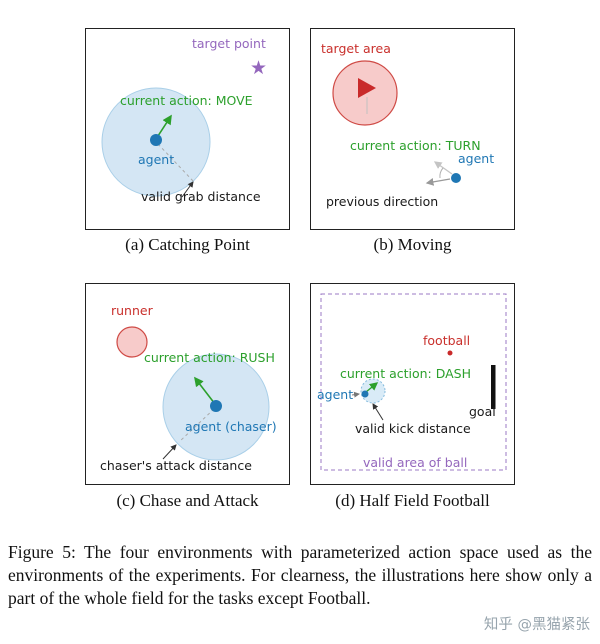  What do you see at coordinates (382, 201) in the screenshot?
I see `previous-direction-label: previous direction` at bounding box center [382, 201].